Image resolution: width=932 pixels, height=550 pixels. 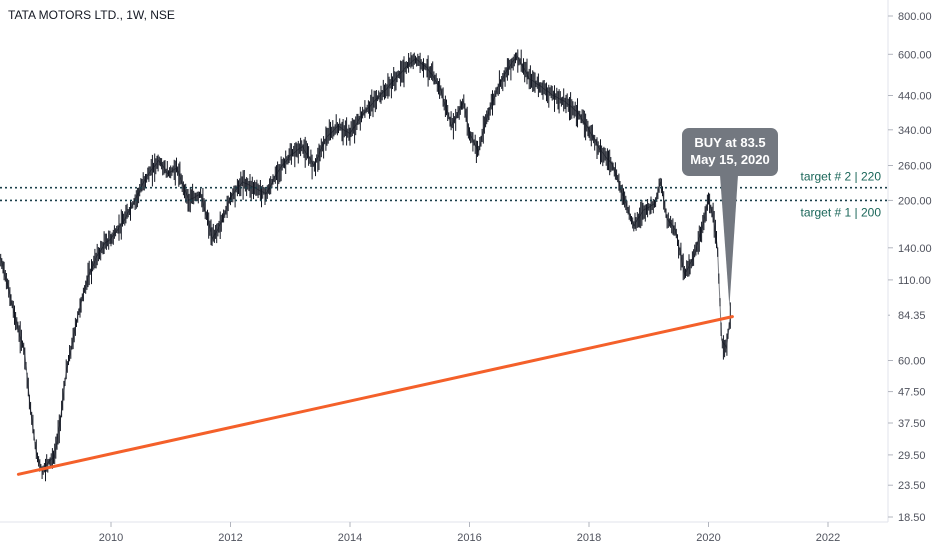 What do you see at coordinates (912, 456) in the screenshot?
I see `y-tick-label: 29.50` at bounding box center [912, 456].